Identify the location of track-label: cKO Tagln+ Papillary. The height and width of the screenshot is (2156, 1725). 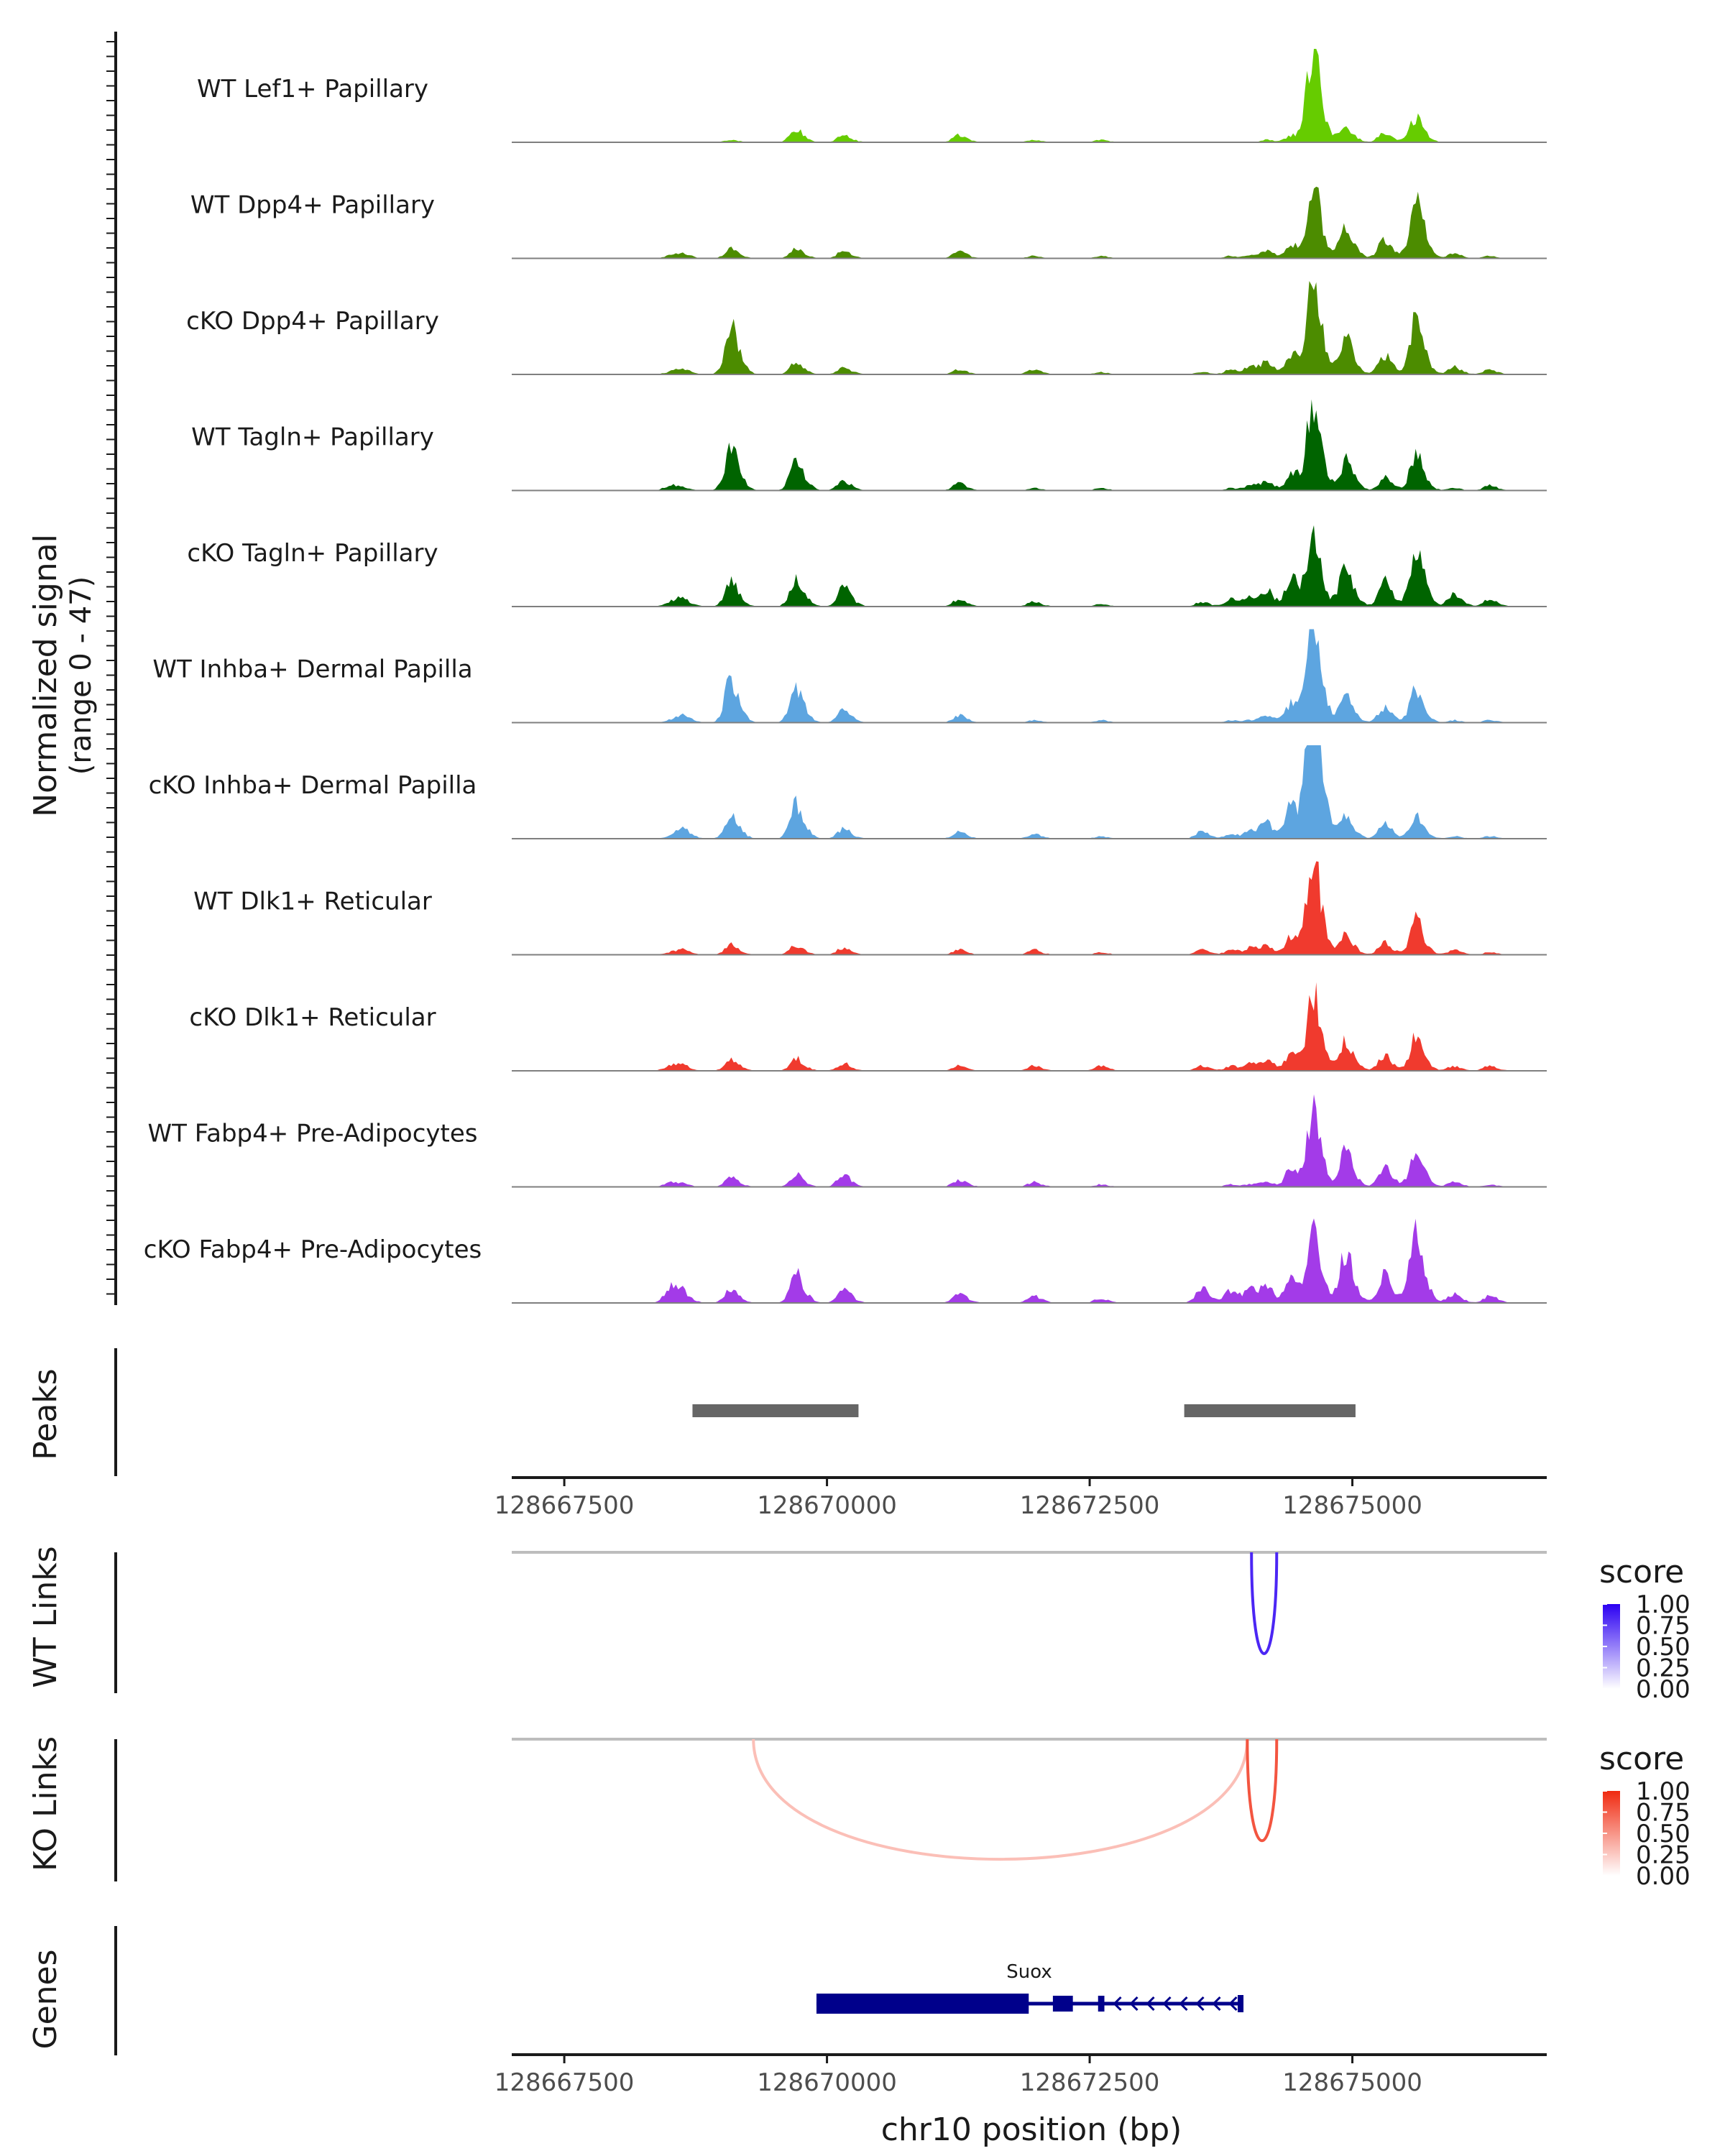
(312, 553).